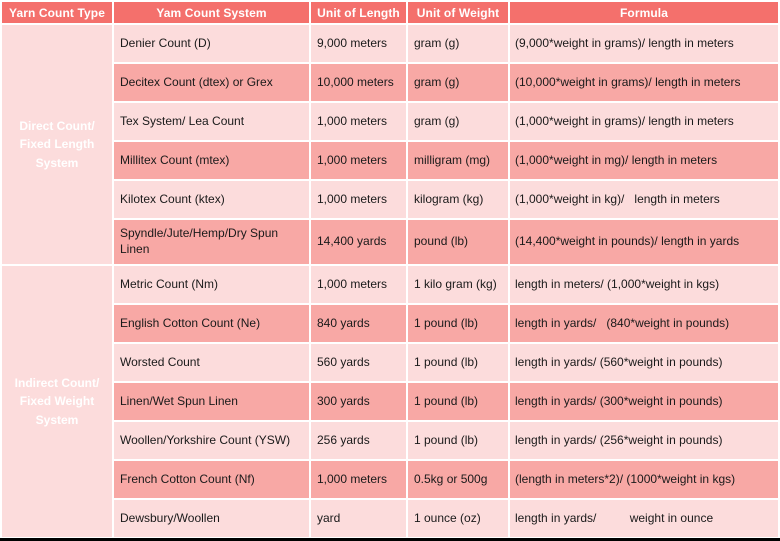 This screenshot has width=780, height=541. What do you see at coordinates (211, 199) in the screenshot?
I see `cell-system: Kilotex Count (ktex)` at bounding box center [211, 199].